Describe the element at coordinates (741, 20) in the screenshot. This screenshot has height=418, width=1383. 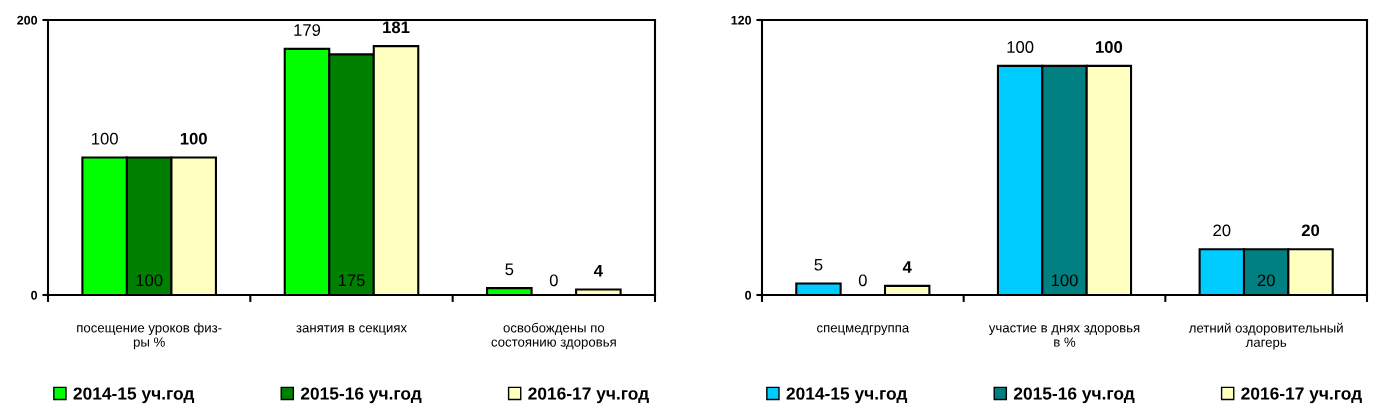
I see `y-tick-label: 120` at that location.